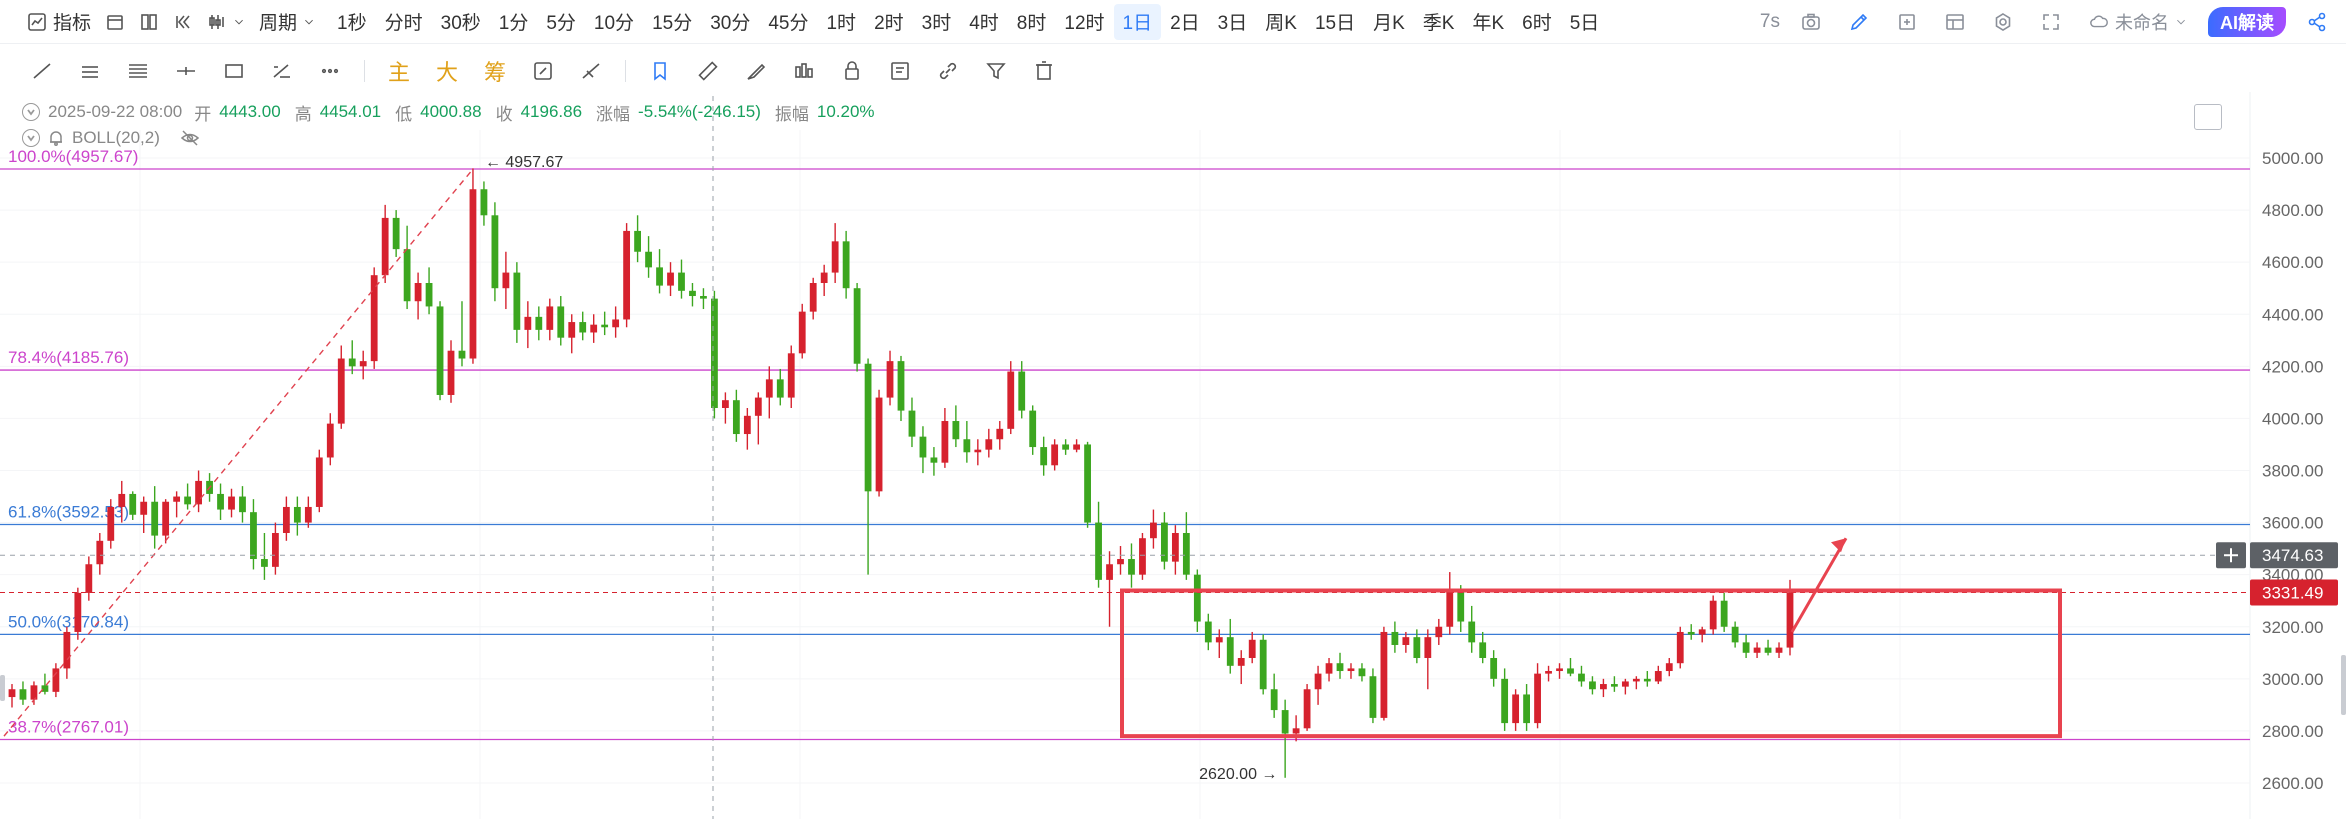 This screenshot has width=2346, height=819. What do you see at coordinates (513, 23) in the screenshot?
I see `period-tab: 1分` at bounding box center [513, 23].